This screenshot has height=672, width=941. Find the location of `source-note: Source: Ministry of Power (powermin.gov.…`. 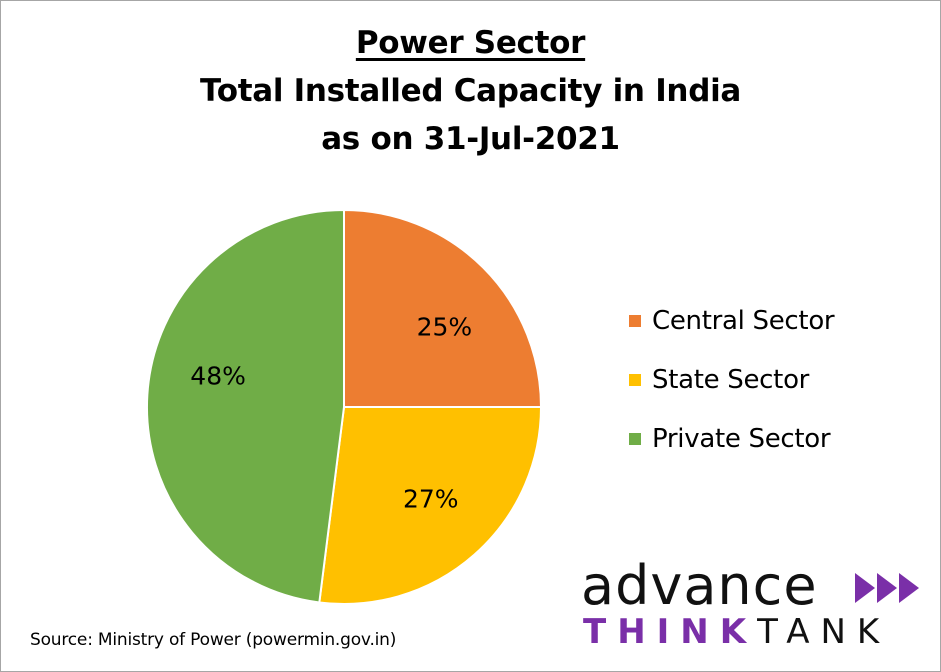

source-note: Source: Ministry of Power (powermin.gov.… is located at coordinates (213, 640).